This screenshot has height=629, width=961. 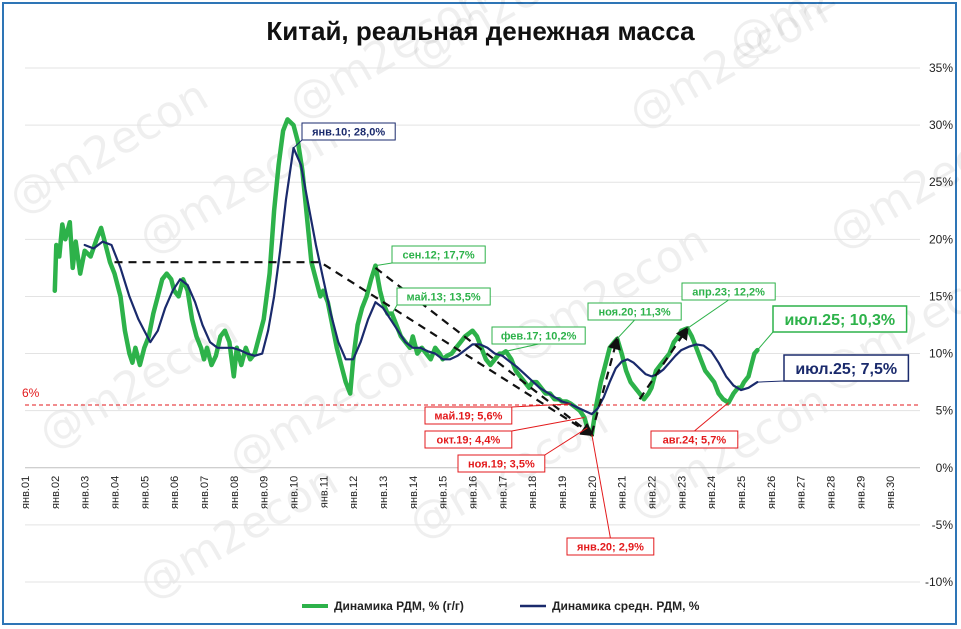 I want to click on x-tick-label: янв.11, so click(x=324, y=492).